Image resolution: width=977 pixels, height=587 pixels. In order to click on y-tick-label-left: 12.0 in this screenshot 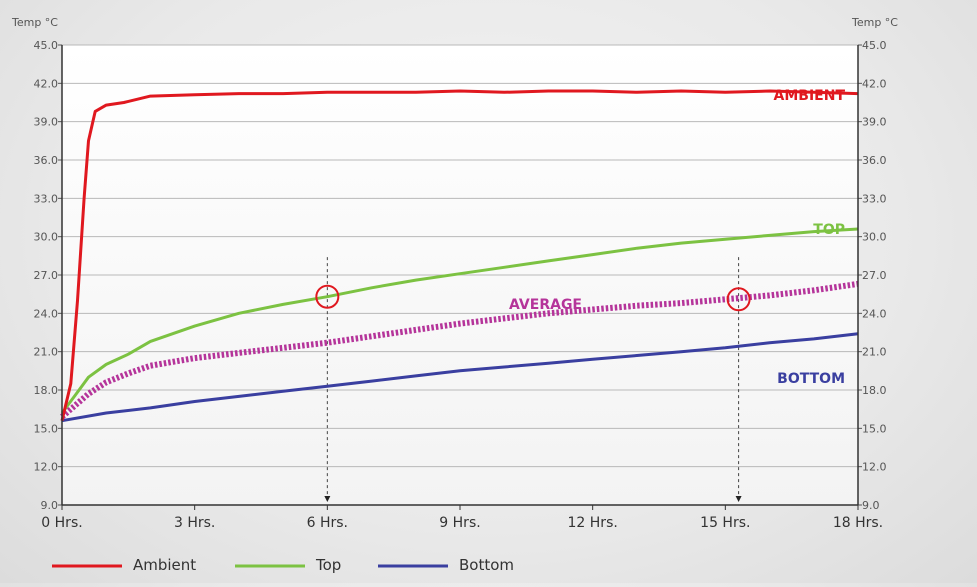, I will do `click(46, 467)`.